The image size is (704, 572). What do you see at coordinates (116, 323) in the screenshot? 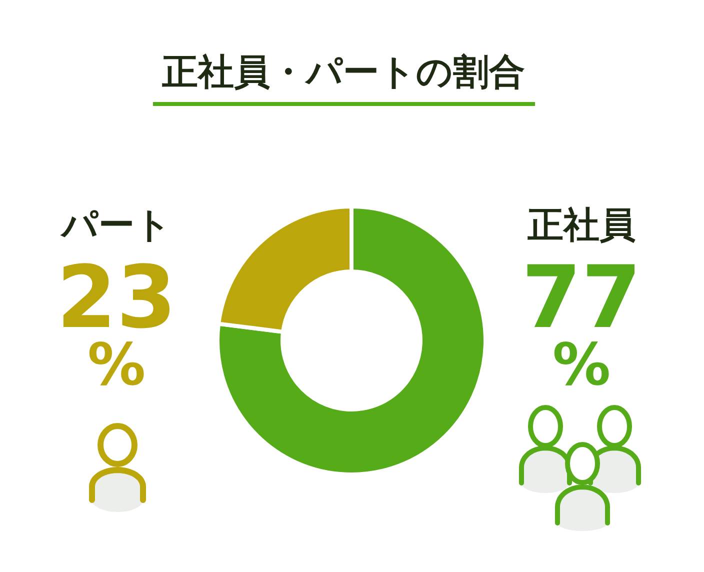
I see `data-label: 23 %` at bounding box center [116, 323].